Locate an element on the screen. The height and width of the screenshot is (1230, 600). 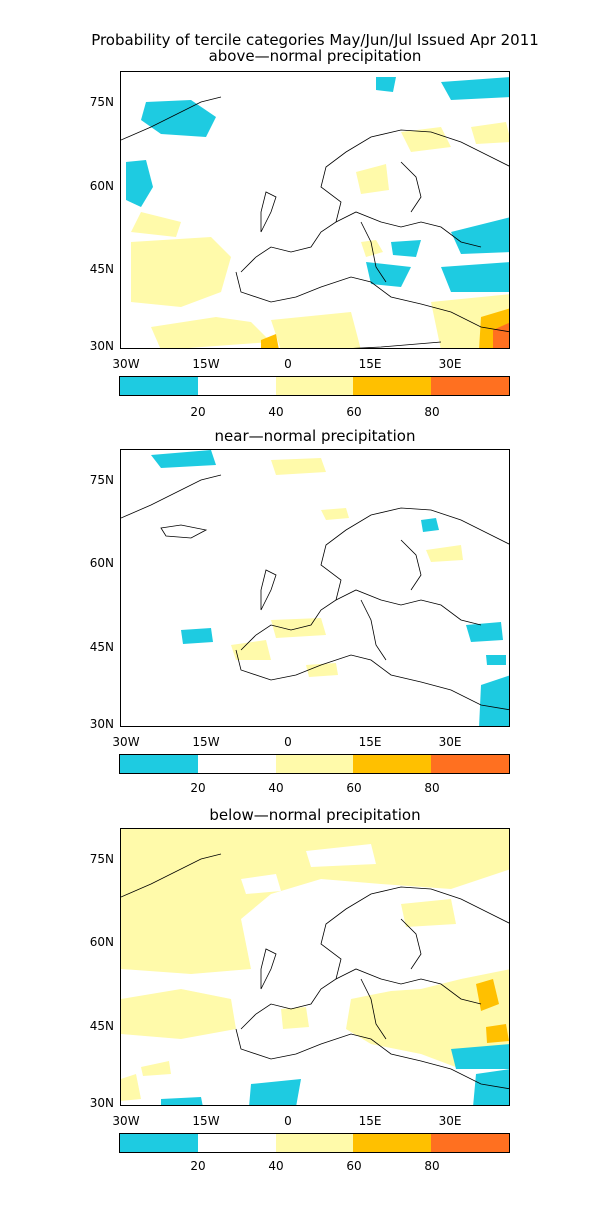
coastlines-near is located at coordinates (315, 592).